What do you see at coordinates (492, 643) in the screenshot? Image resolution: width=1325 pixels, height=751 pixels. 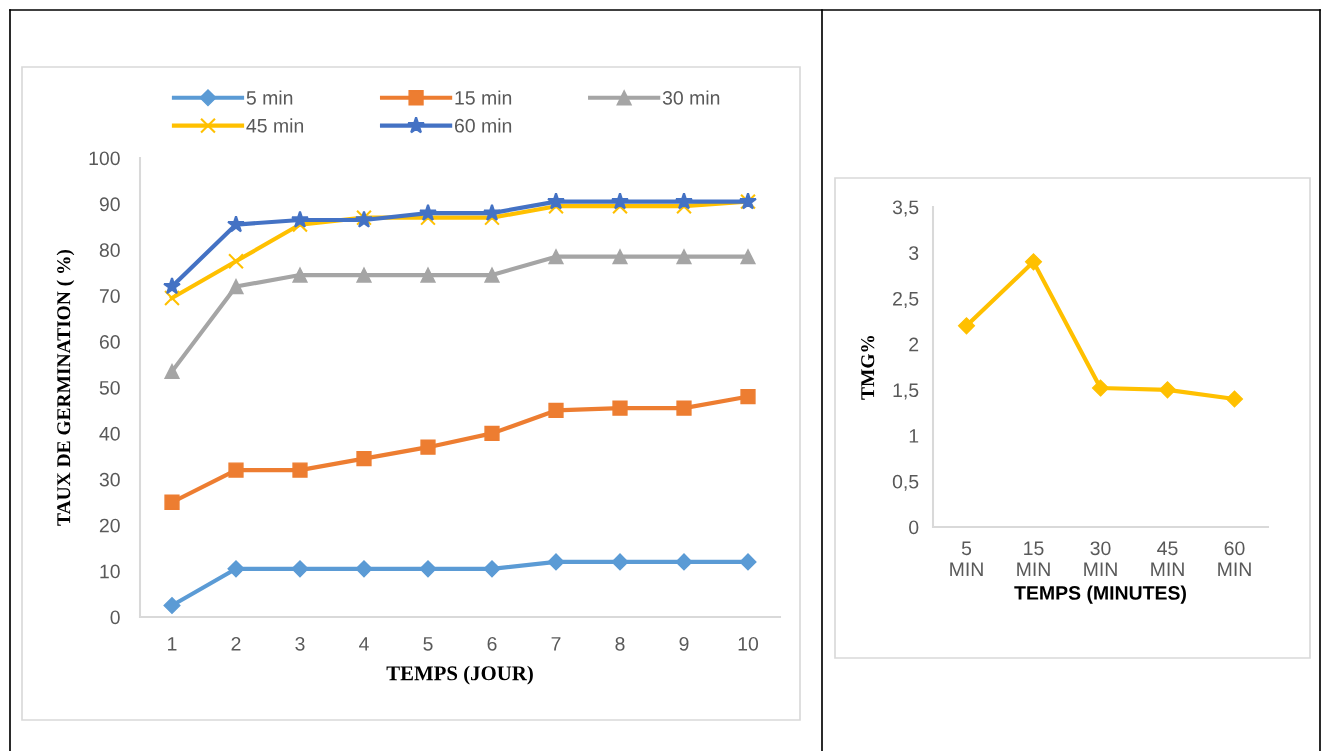 I see `x-tick-label: 6` at bounding box center [492, 643].